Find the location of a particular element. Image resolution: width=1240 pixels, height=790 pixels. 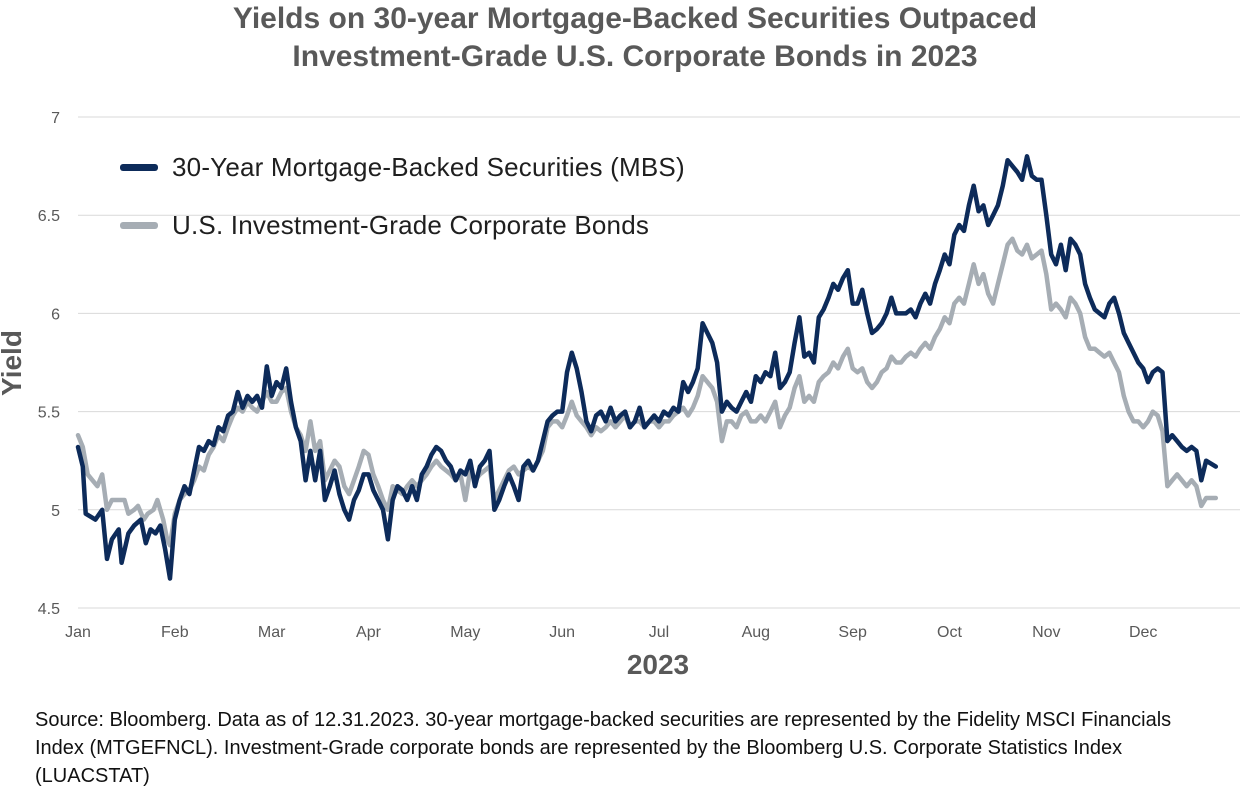

x-tick-label: Jan is located at coordinates (78, 632).